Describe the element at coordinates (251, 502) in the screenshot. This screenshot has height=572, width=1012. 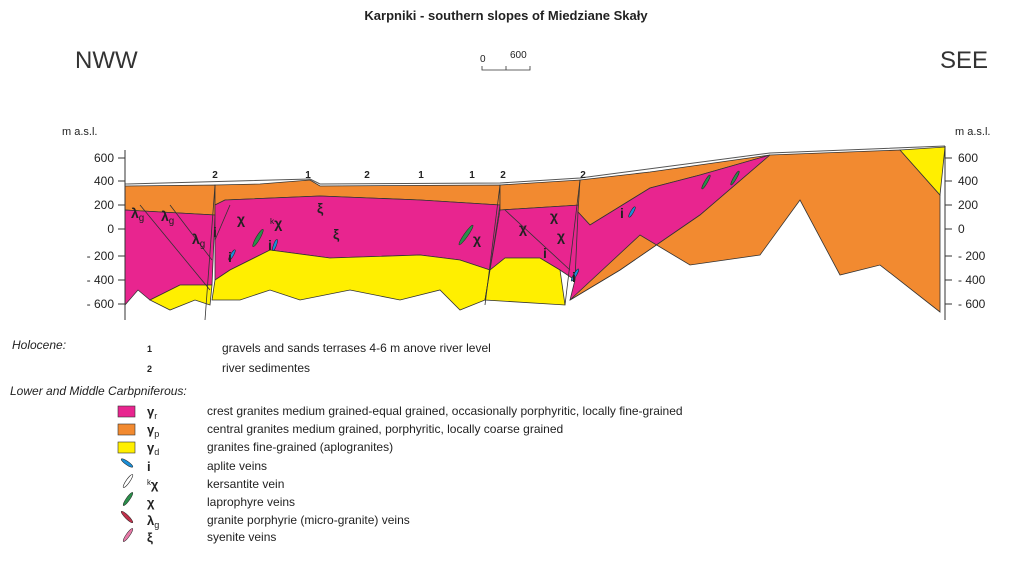
I see `legend-text: laprophyre veins` at that location.